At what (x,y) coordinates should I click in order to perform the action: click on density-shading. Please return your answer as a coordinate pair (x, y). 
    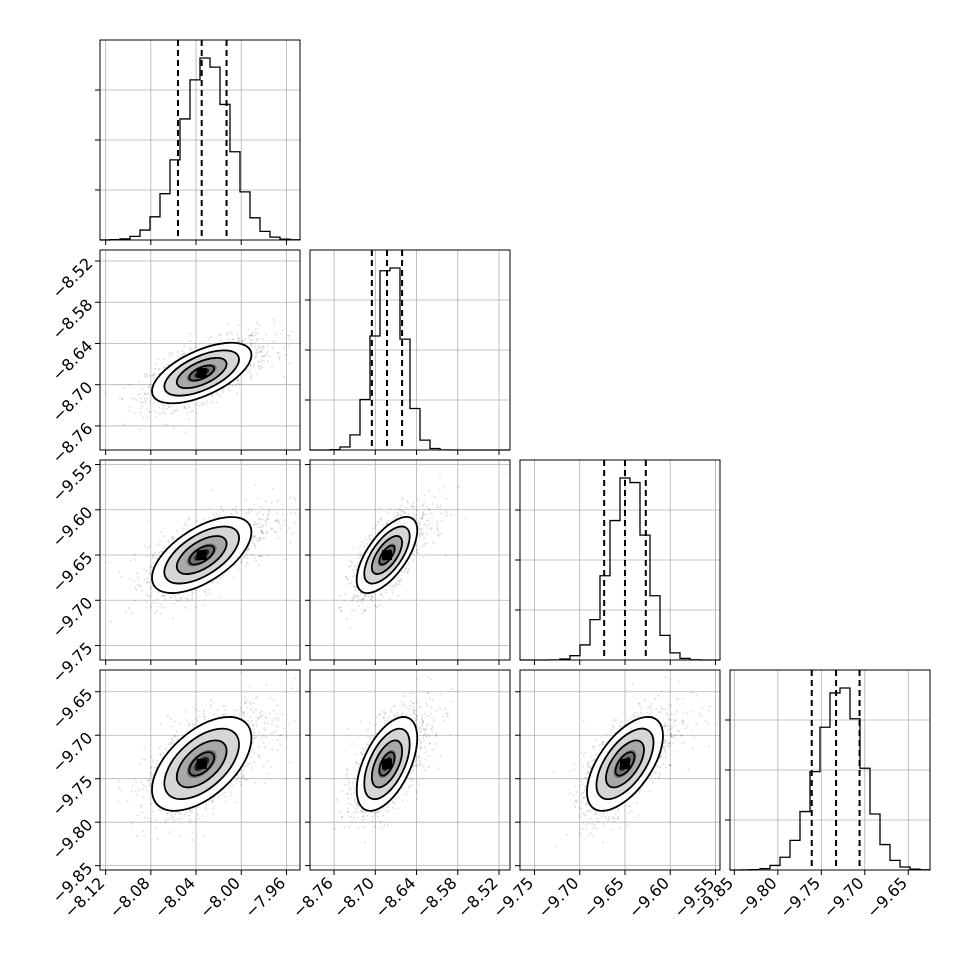
    Looking at the image, I should click on (387, 555).